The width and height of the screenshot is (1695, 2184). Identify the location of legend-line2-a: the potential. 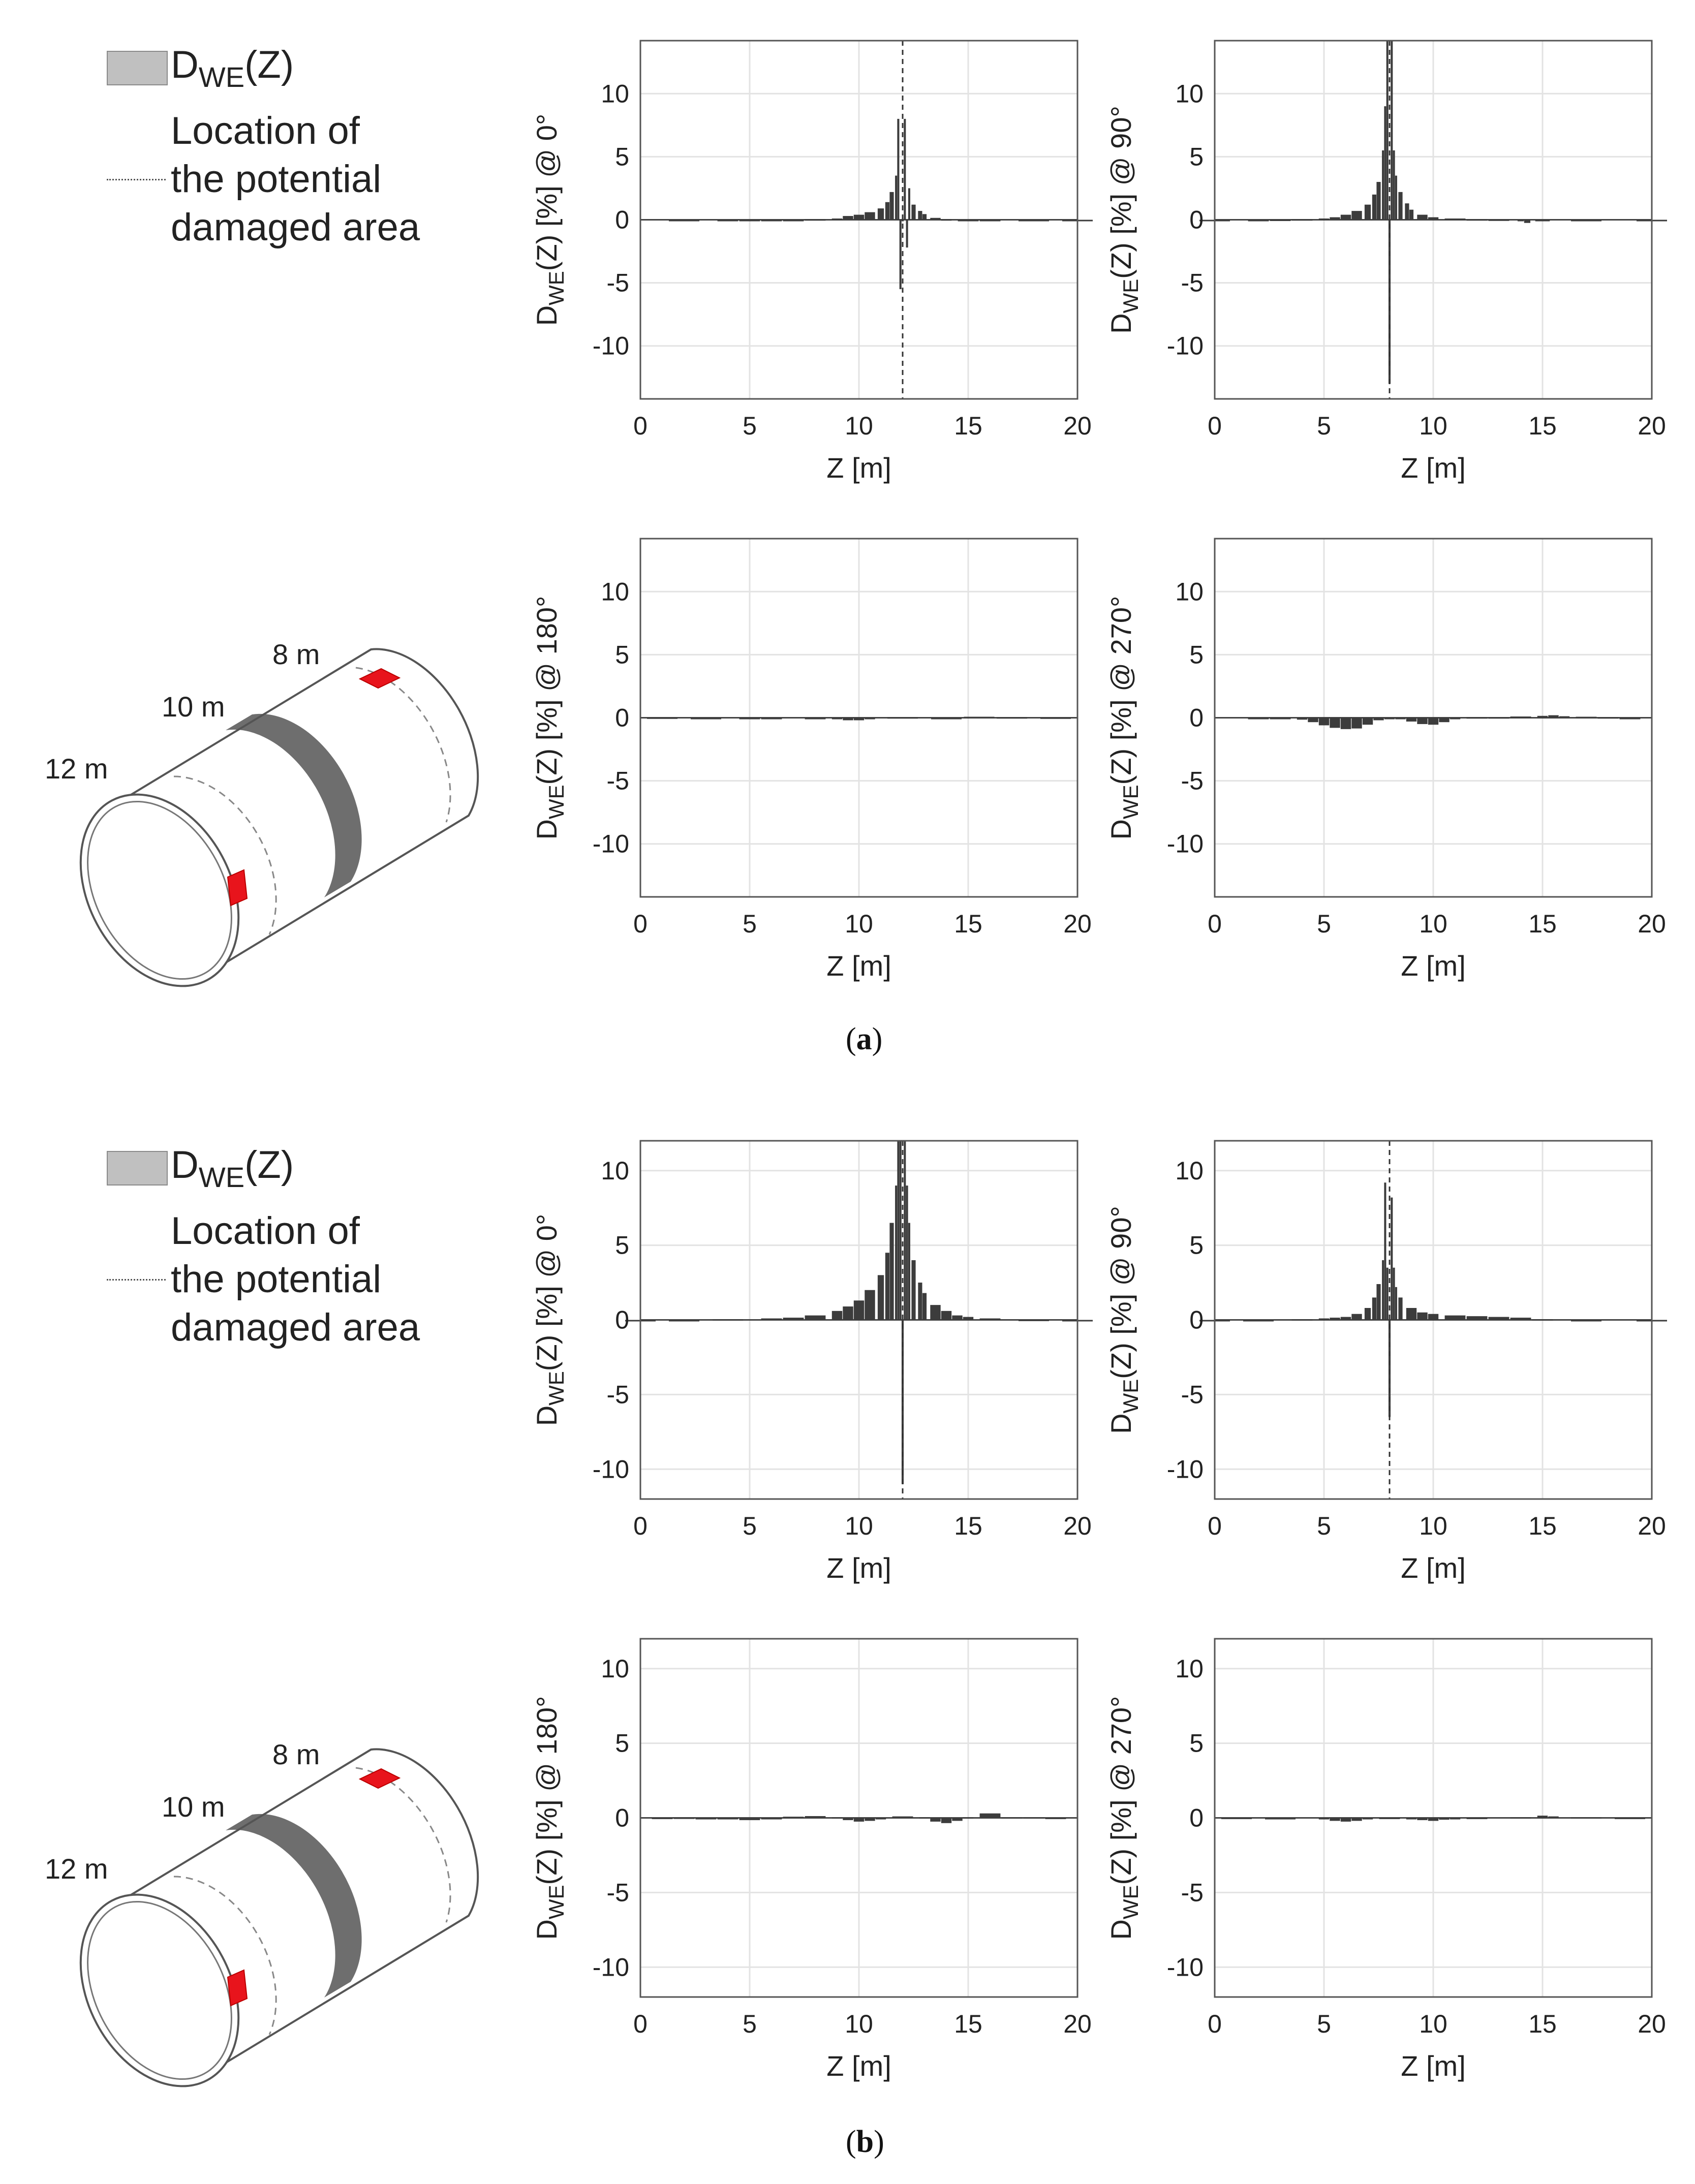
(277, 179).